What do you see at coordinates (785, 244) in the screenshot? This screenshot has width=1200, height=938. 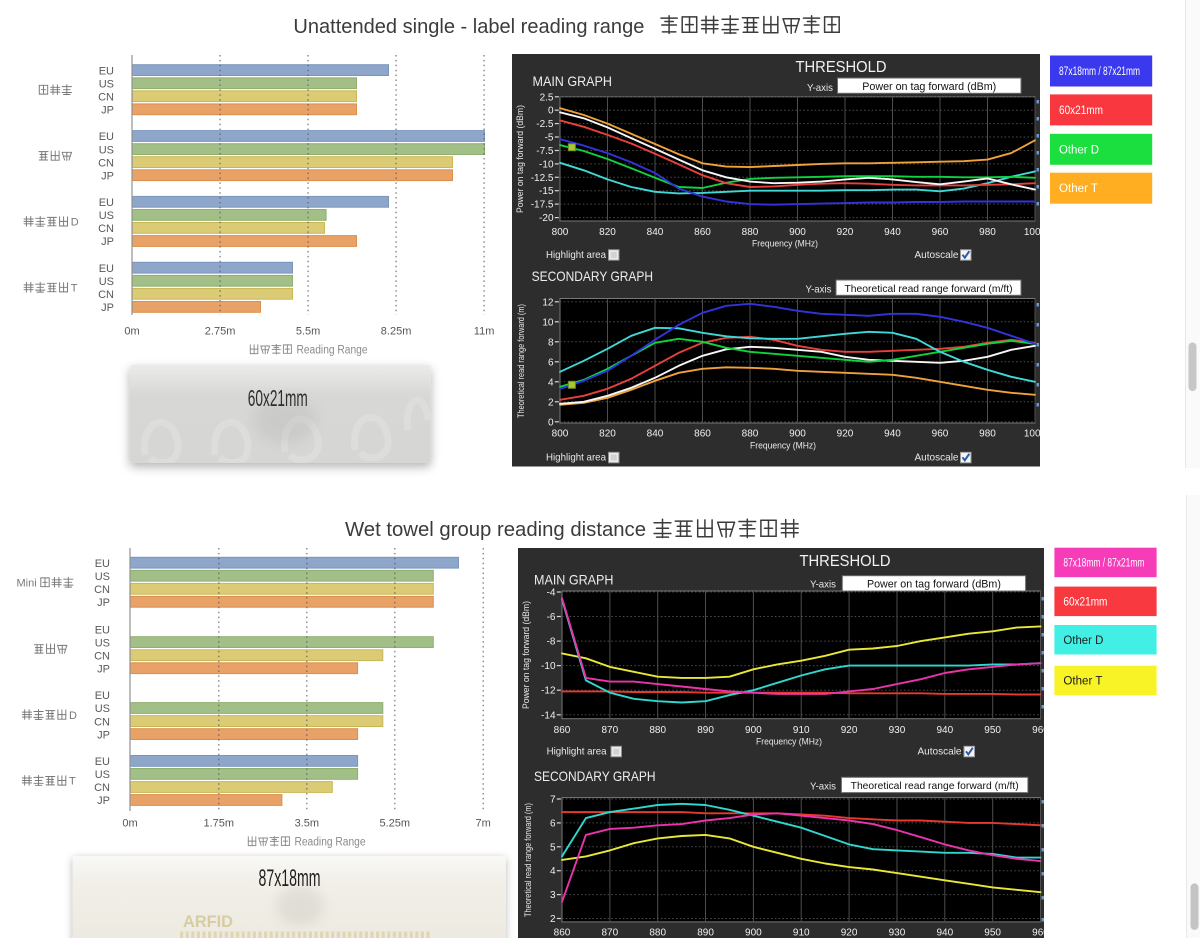 I see `svg-text: Frequency (MHz)` at bounding box center [785, 244].